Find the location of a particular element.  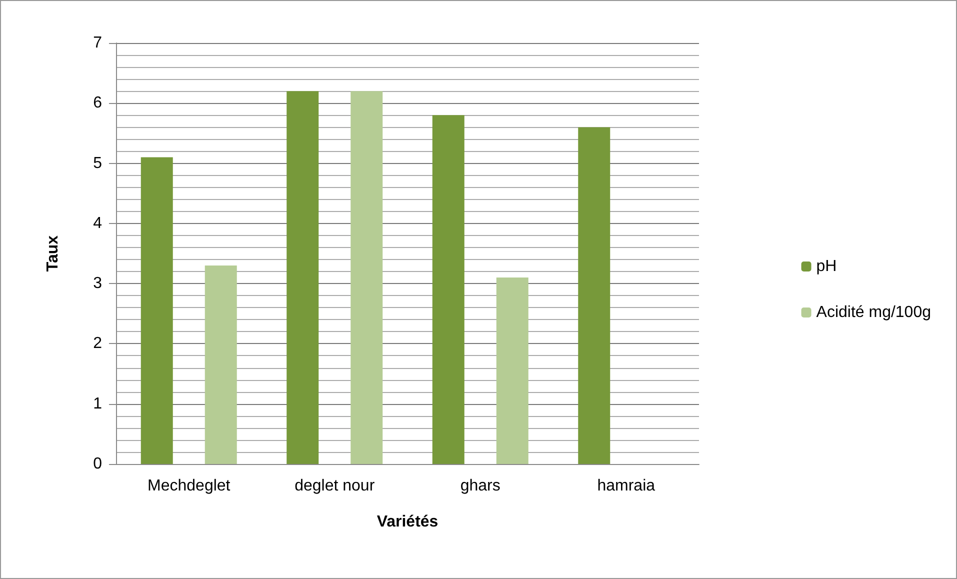

y-tick-label: 5 is located at coordinates (97, 163).